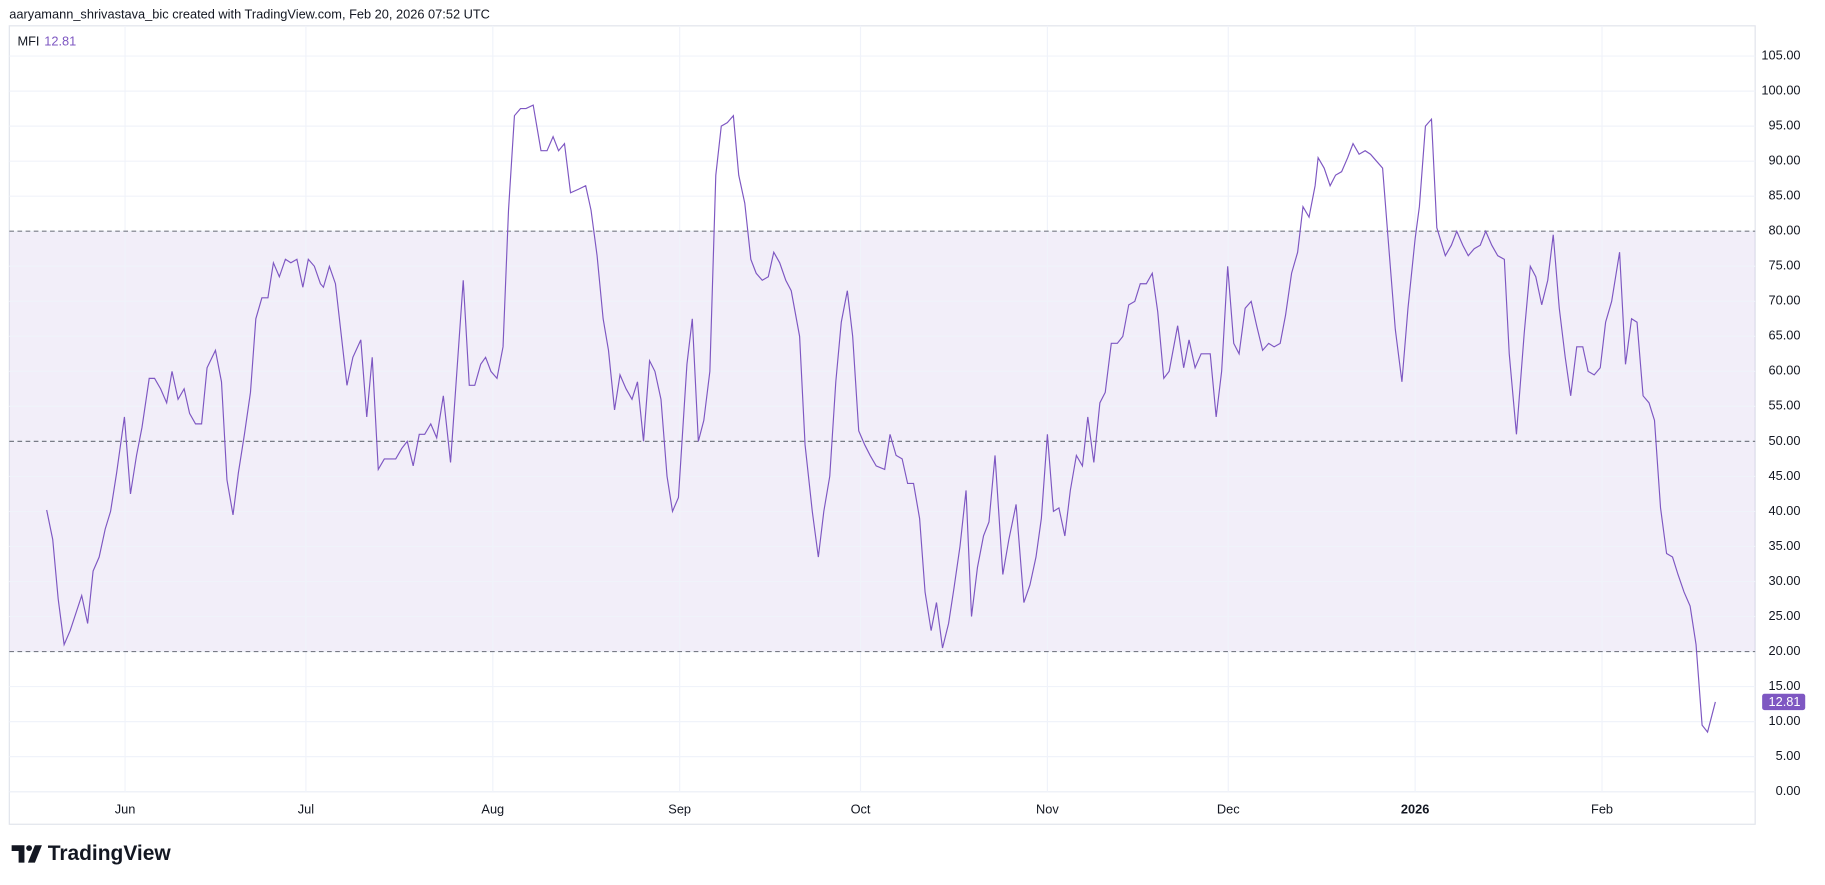 This screenshot has width=1825, height=885. What do you see at coordinates (1785, 720) in the screenshot?
I see `y-tick-label: 10.00` at bounding box center [1785, 720].